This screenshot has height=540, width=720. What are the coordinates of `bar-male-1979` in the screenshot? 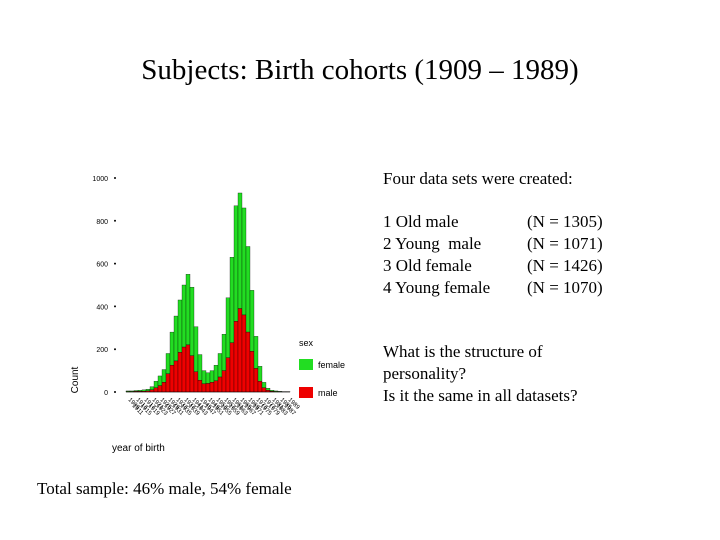 It's located at (268, 391).